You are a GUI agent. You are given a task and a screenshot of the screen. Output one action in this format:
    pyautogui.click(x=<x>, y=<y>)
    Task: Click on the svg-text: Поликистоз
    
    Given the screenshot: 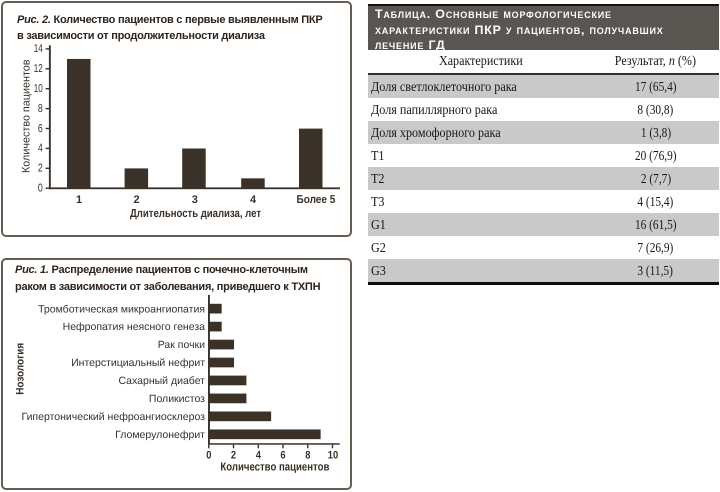 What is the action you would take?
    pyautogui.click(x=177, y=399)
    